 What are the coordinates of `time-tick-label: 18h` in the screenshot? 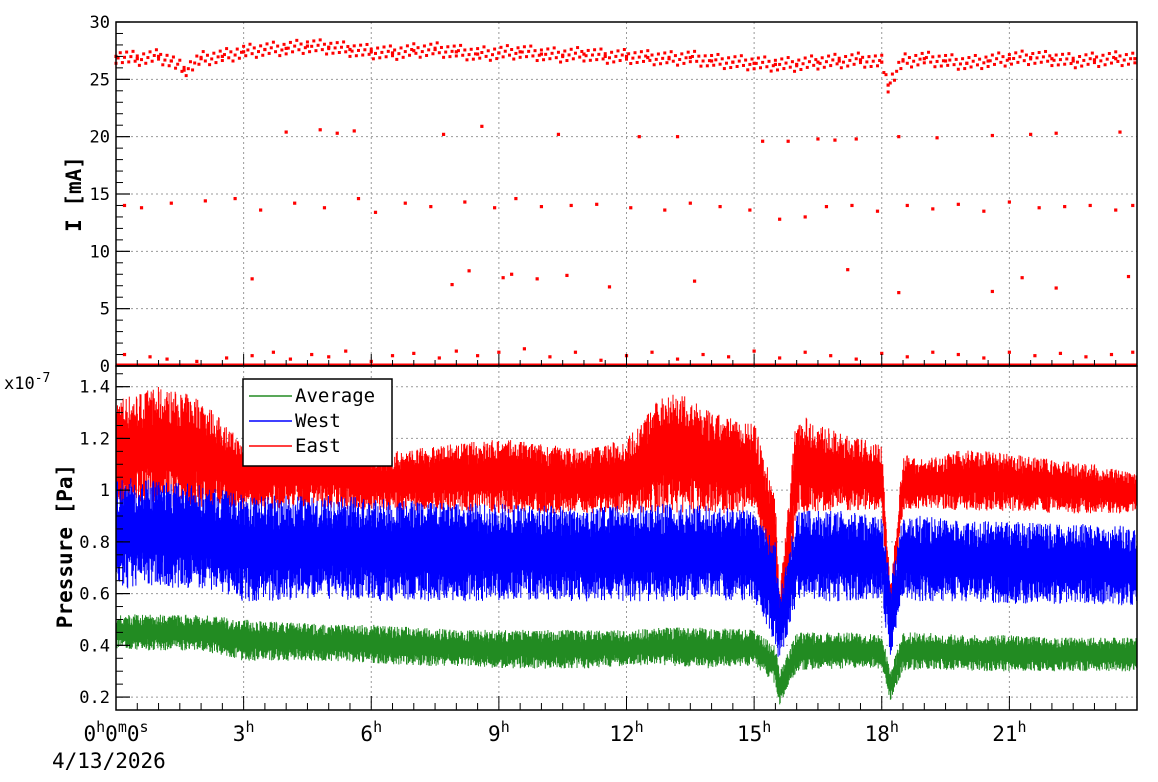 It's located at (882, 732).